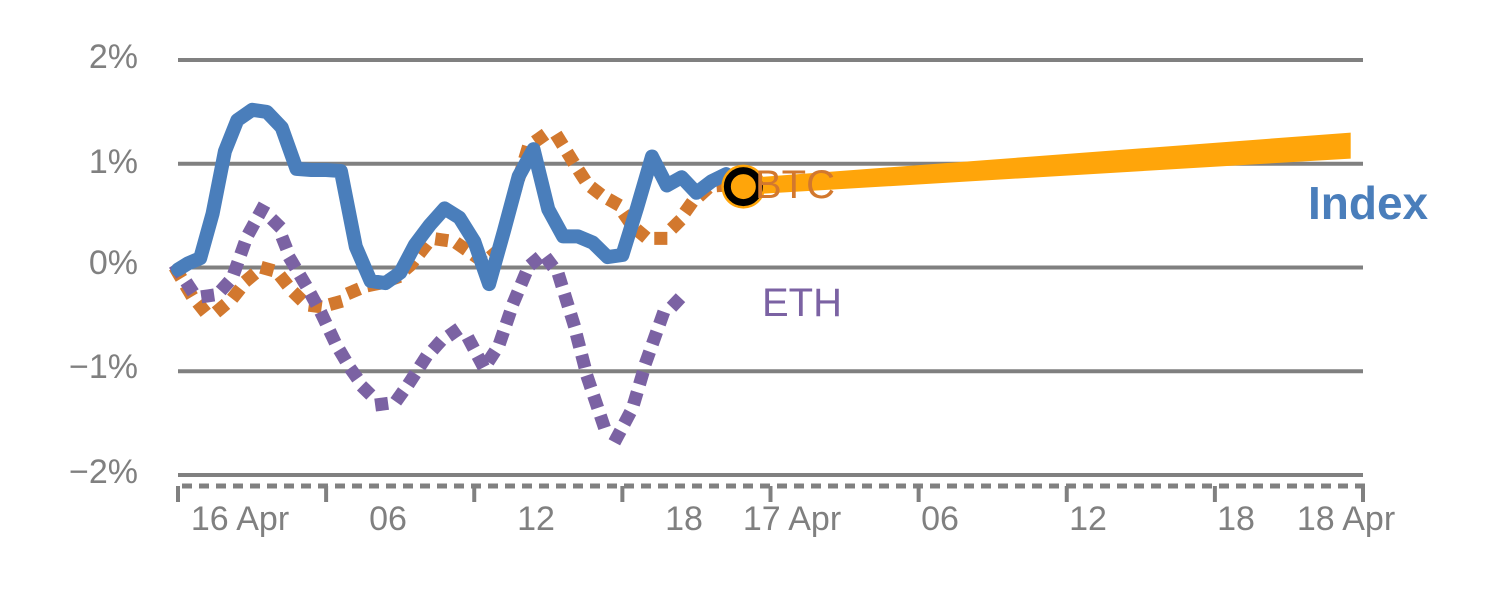  I want to click on x-tick-label-12b: 12, so click(1088, 519).